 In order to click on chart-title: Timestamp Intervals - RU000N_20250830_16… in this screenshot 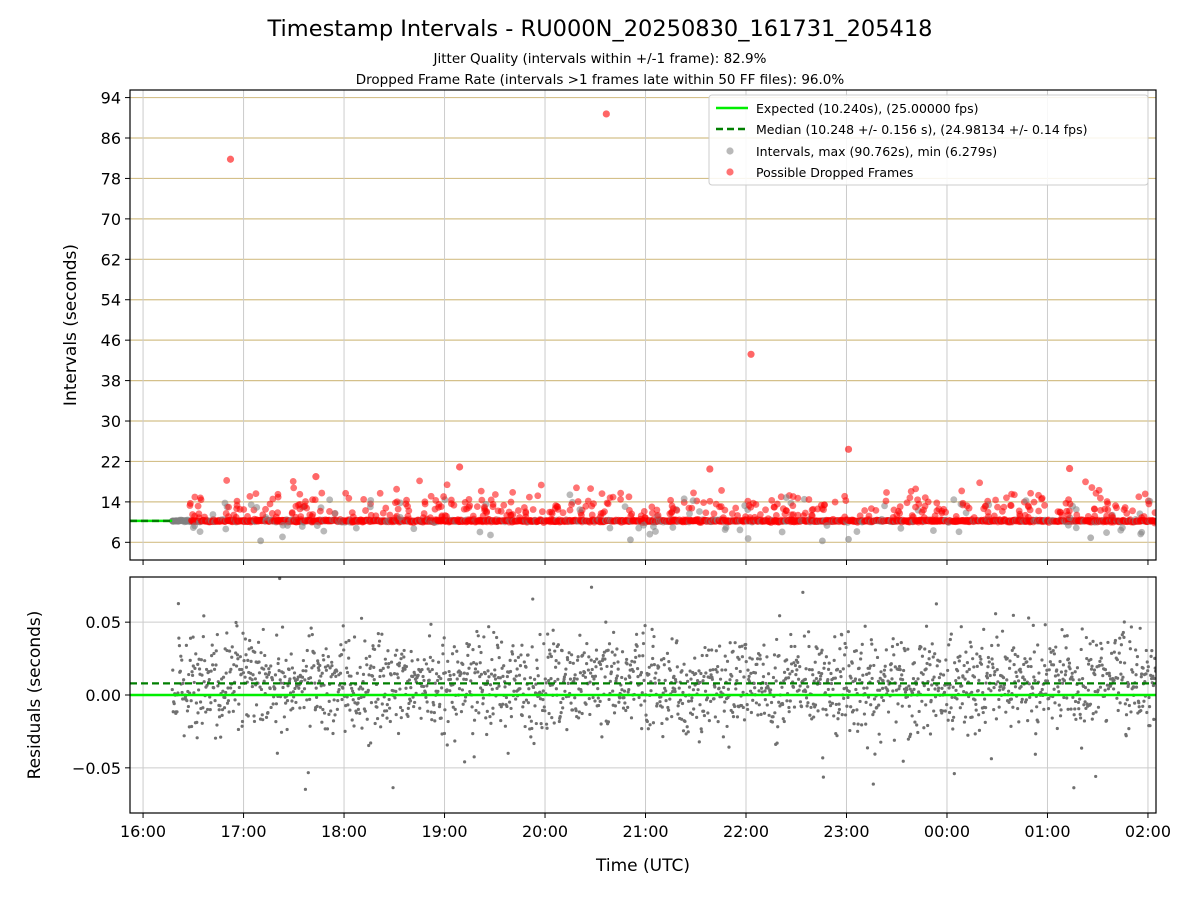, I will do `click(600, 29)`.